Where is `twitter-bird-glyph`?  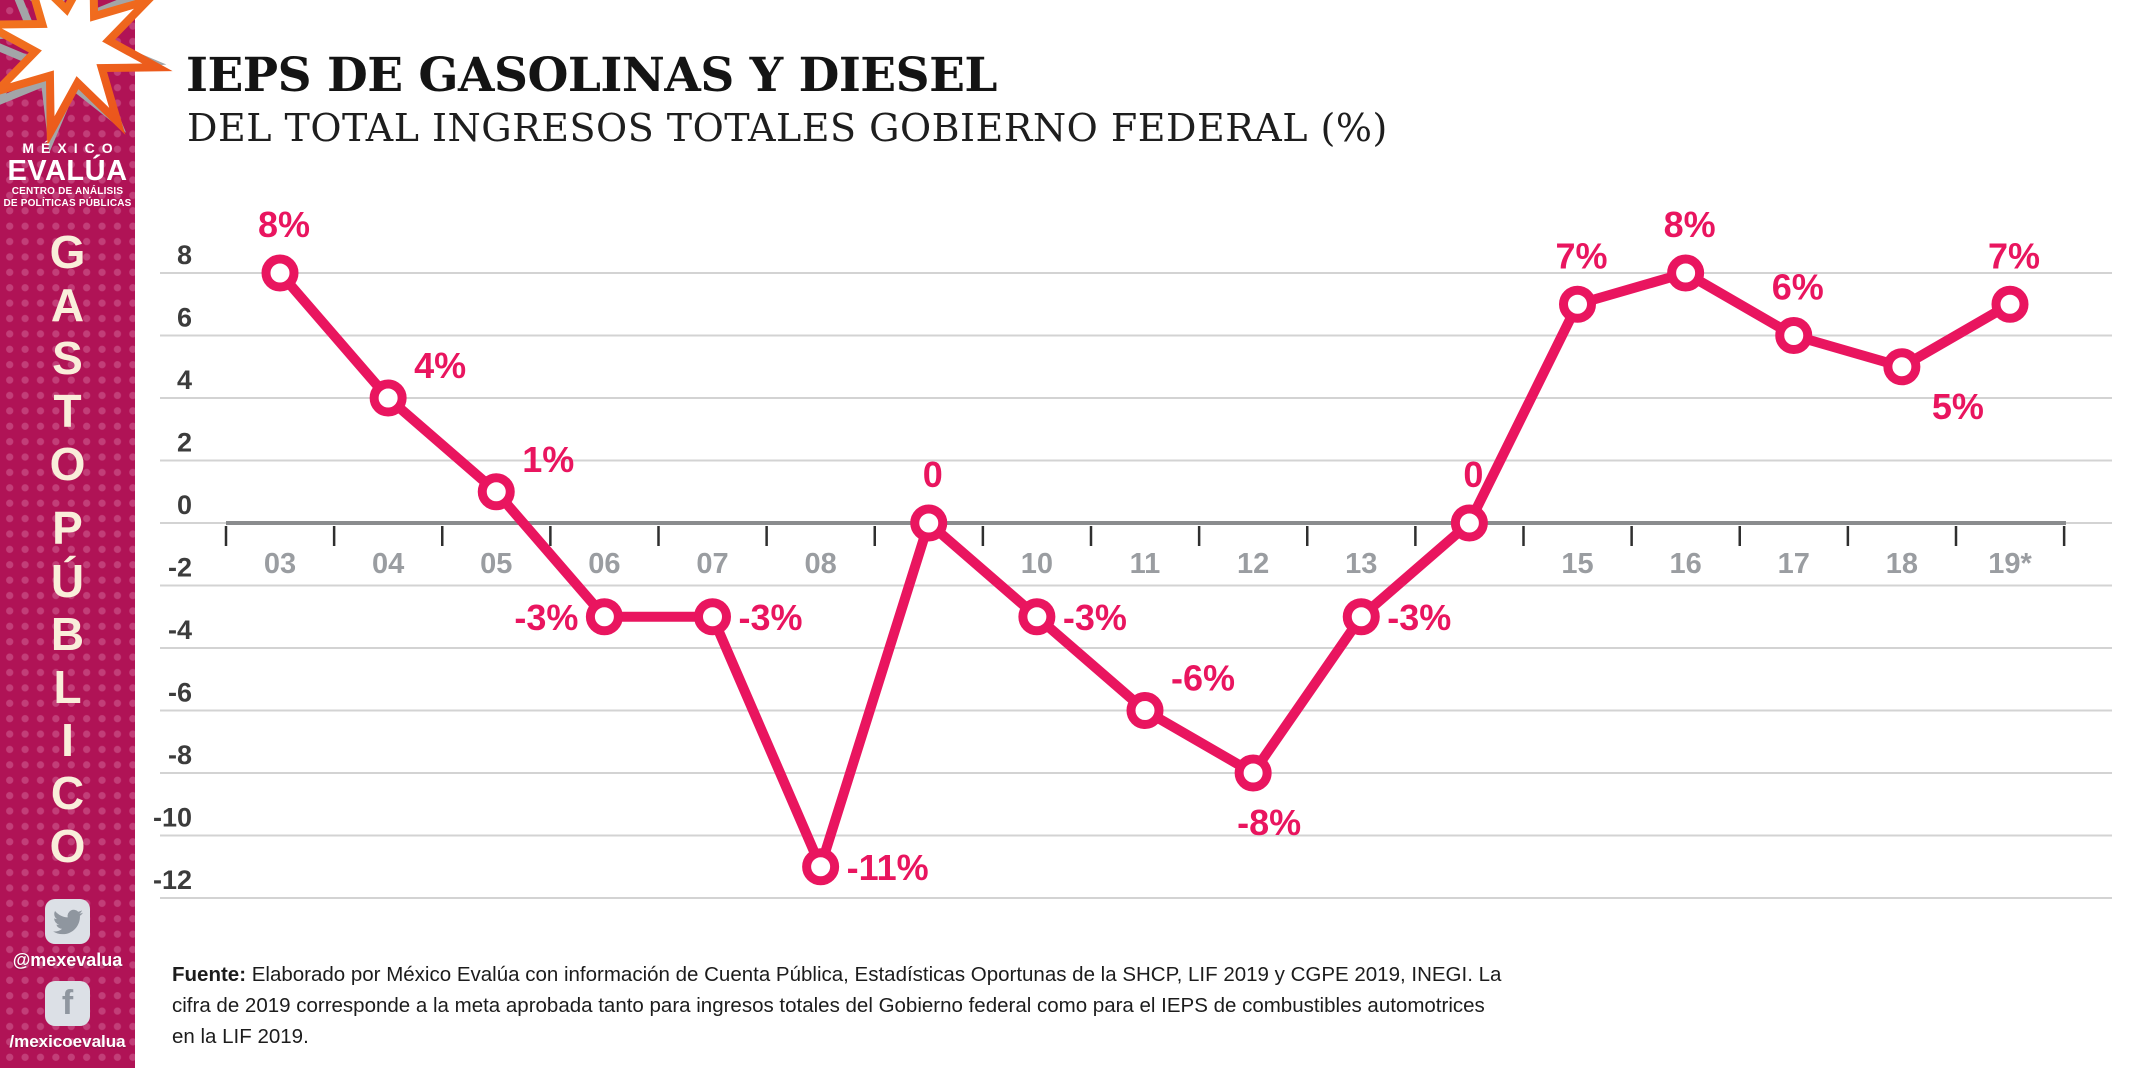
twitter-bird-glyph is located at coordinates (67, 921).